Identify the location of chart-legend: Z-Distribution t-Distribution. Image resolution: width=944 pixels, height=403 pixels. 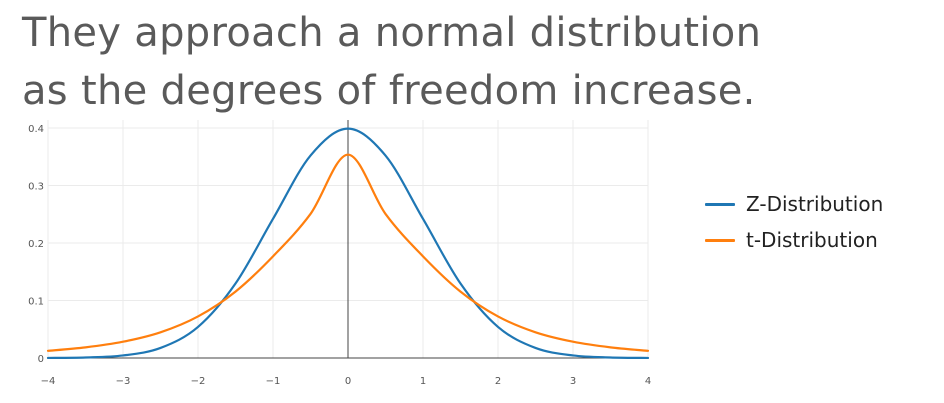
(794, 222).